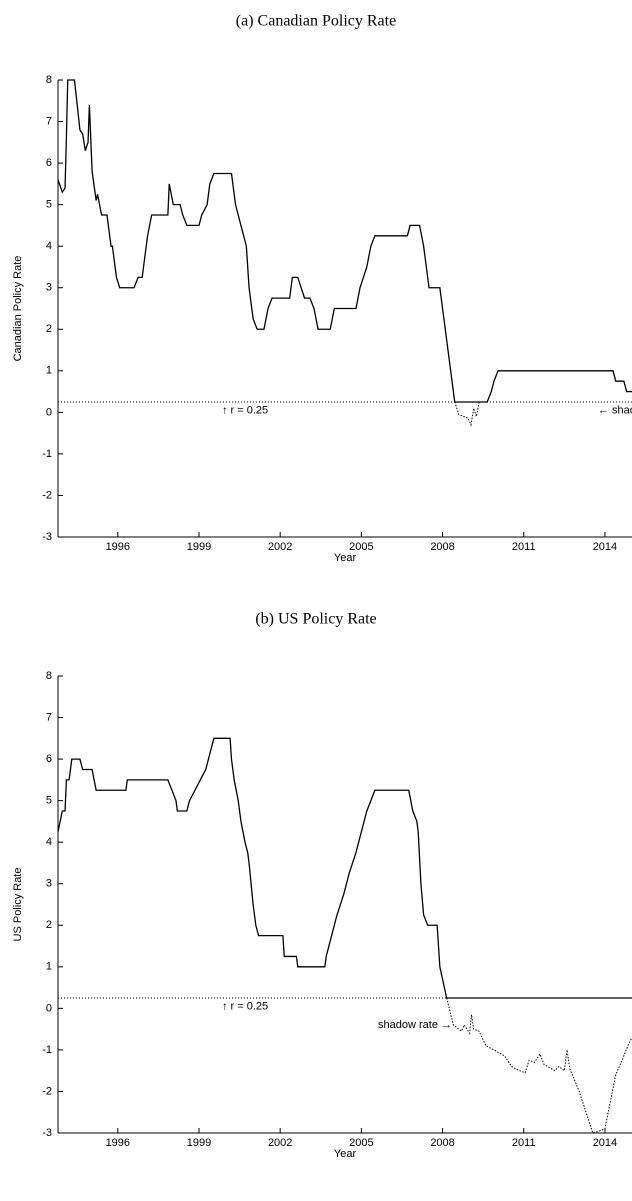 This screenshot has width=632, height=1201. I want to click on chart-title: (b) US Policy Rate, so click(315, 619).